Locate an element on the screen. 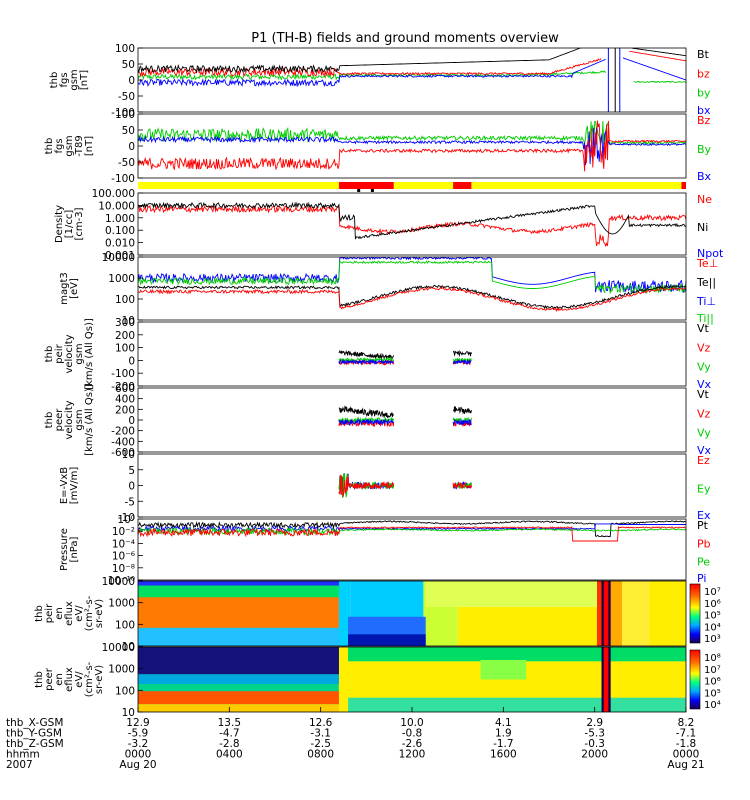 The height and width of the screenshot is (800, 750). colorbar-tick-label: 10⁶ is located at coordinates (712, 604).